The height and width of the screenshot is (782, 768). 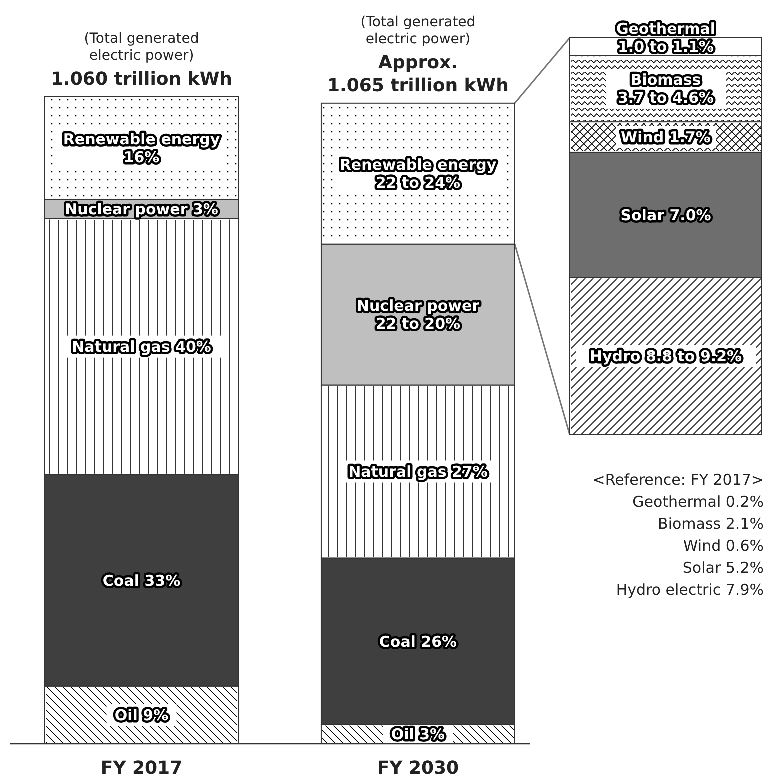 What do you see at coordinates (142, 157) in the screenshot?
I see `data-label: 16%` at bounding box center [142, 157].